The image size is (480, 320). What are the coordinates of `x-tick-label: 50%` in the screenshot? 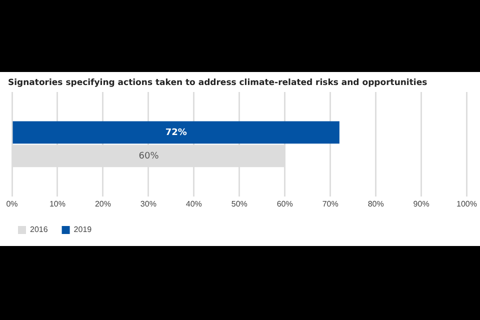 It's located at (239, 203).